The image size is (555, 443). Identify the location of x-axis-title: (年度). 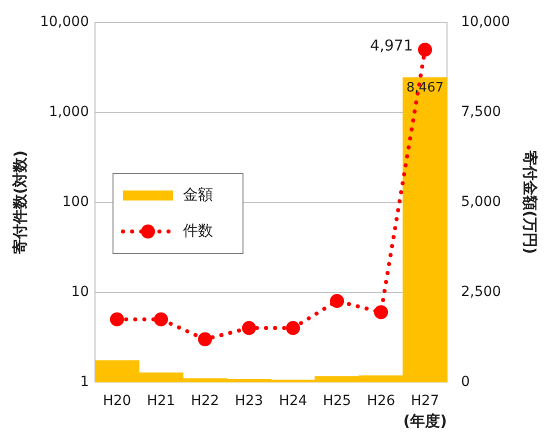
(425, 421).